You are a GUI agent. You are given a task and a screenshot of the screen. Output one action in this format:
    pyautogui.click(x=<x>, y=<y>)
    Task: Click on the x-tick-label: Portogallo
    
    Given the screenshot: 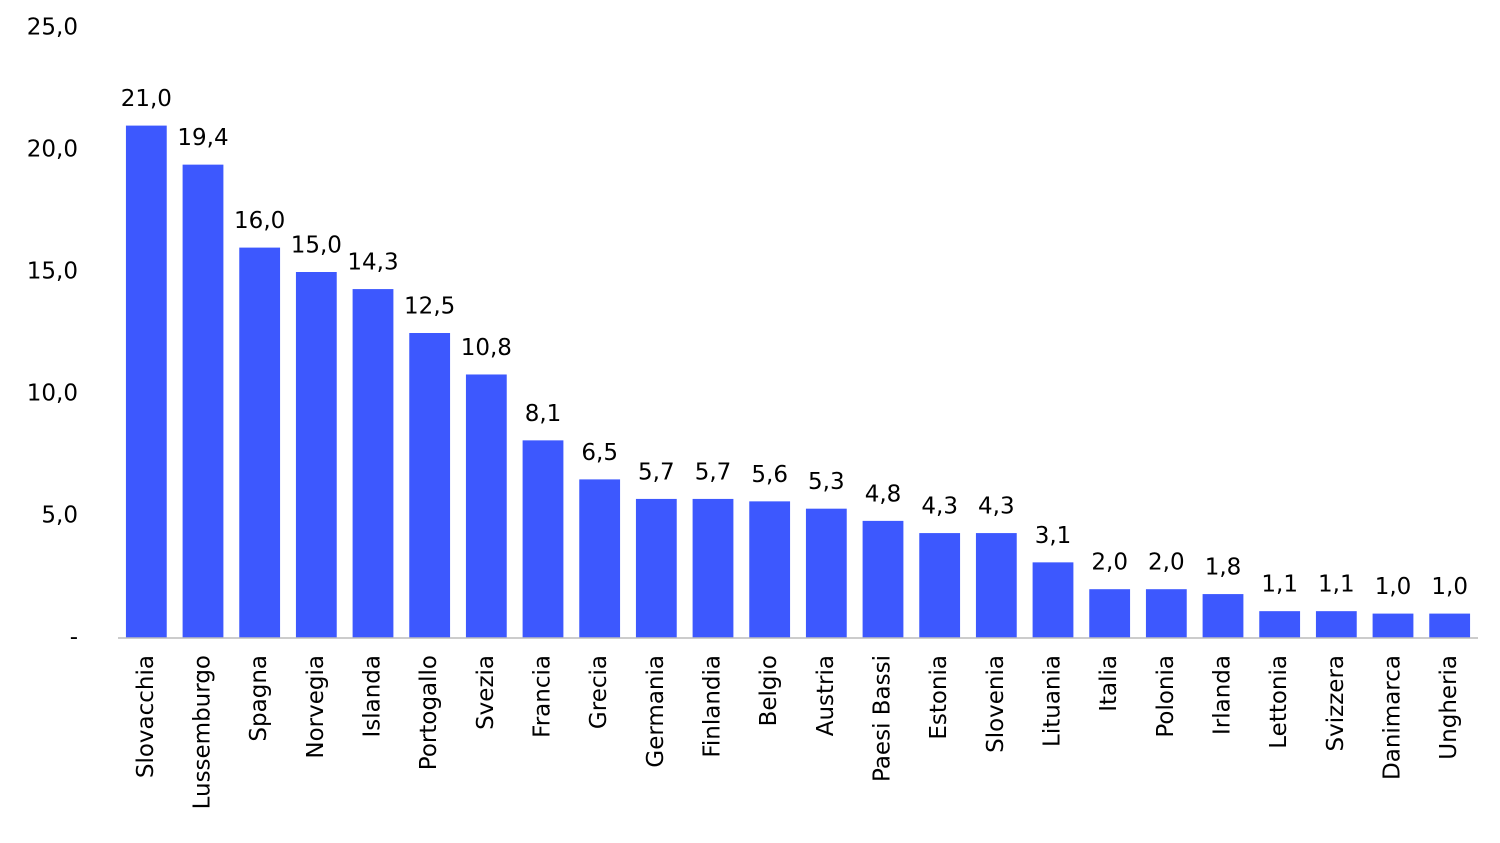 What is the action you would take?
    pyautogui.click(x=429, y=712)
    